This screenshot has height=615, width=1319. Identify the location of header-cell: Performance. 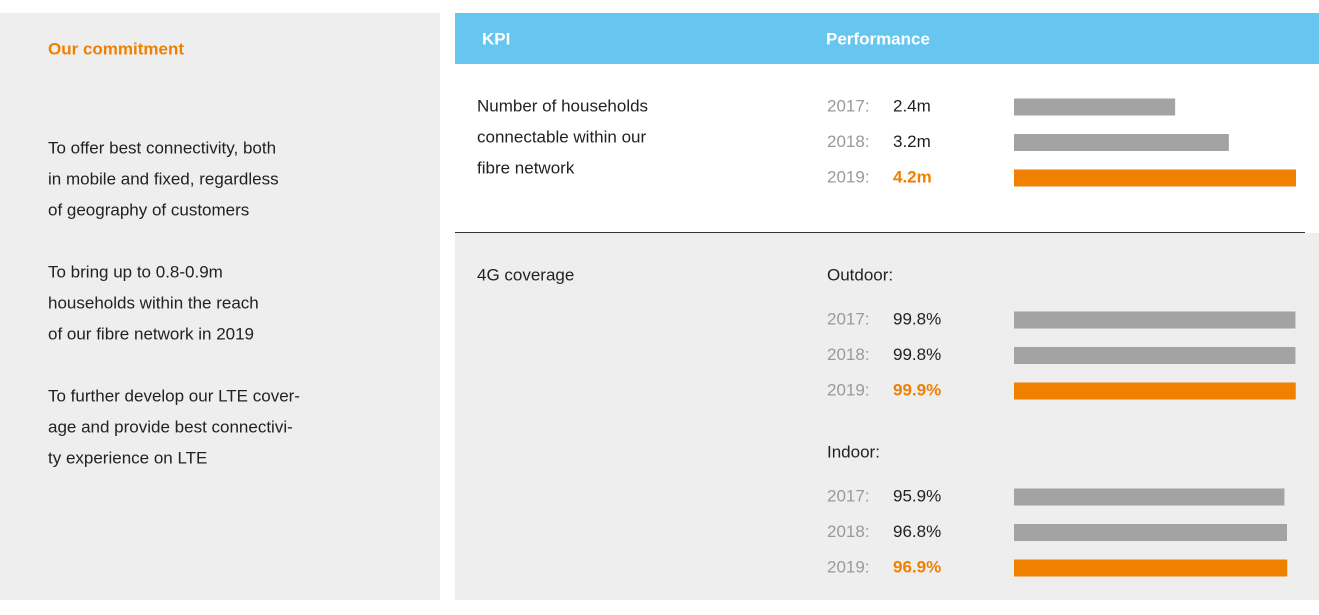
(878, 38).